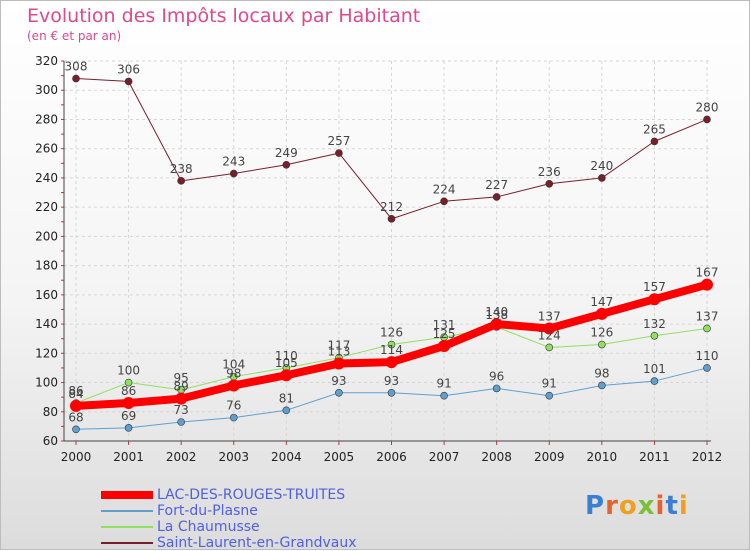  I want to click on legend-label: Saint-Laurent-en-Grandvaux, so click(257, 543).